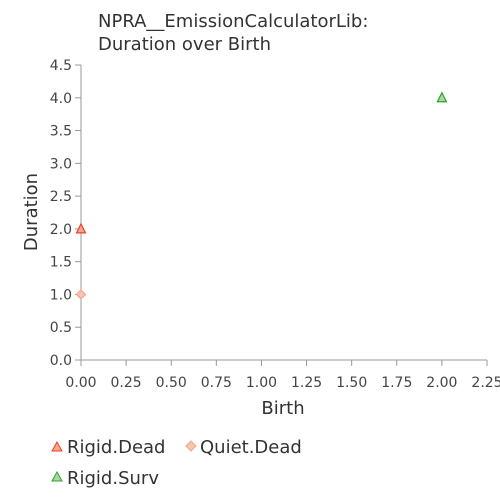 This screenshot has width=500, height=500. What do you see at coordinates (485, 383) in the screenshot?
I see `x-tick-label: 2.25` at bounding box center [485, 383].